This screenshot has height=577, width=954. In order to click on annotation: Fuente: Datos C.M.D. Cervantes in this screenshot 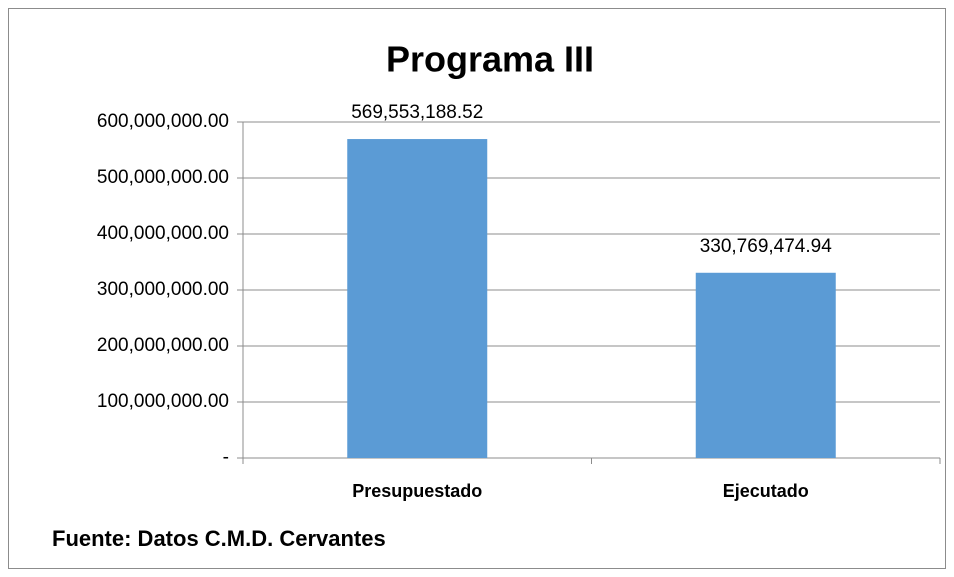, I will do `click(219, 538)`.